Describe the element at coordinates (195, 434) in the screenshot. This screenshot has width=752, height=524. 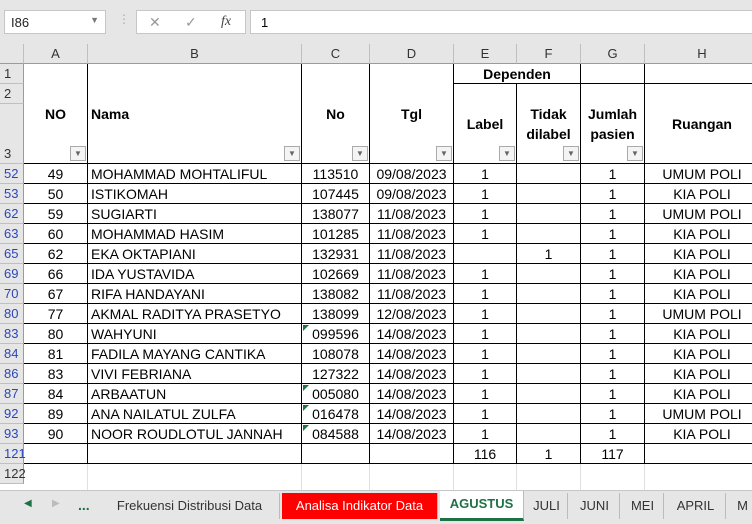
I see `cell-nama: NOOR ROUDLOTUL JANNAH` at that location.